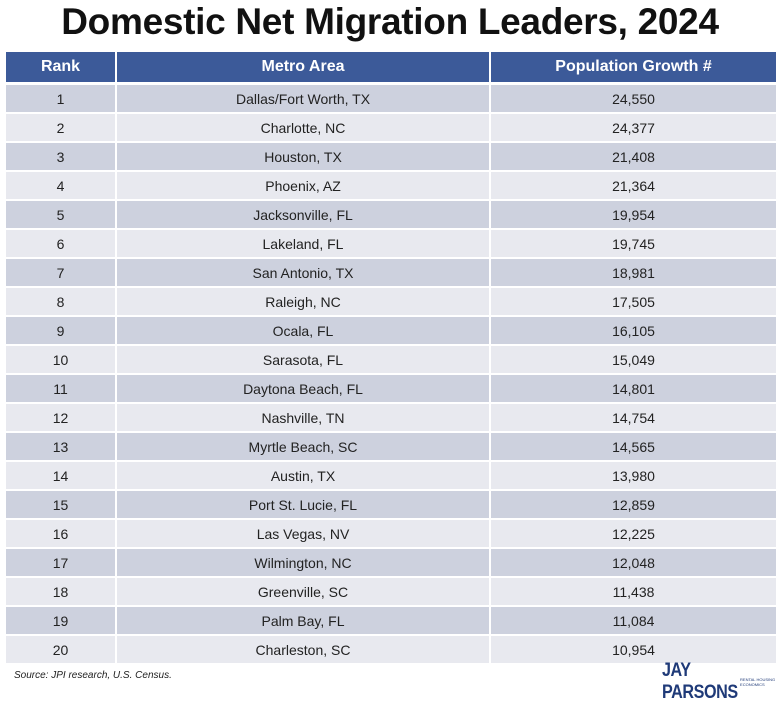 Image resolution: width=780 pixels, height=704 pixels. I want to click on table-row: 7 San Antonio, TX 18,981, so click(391, 273).